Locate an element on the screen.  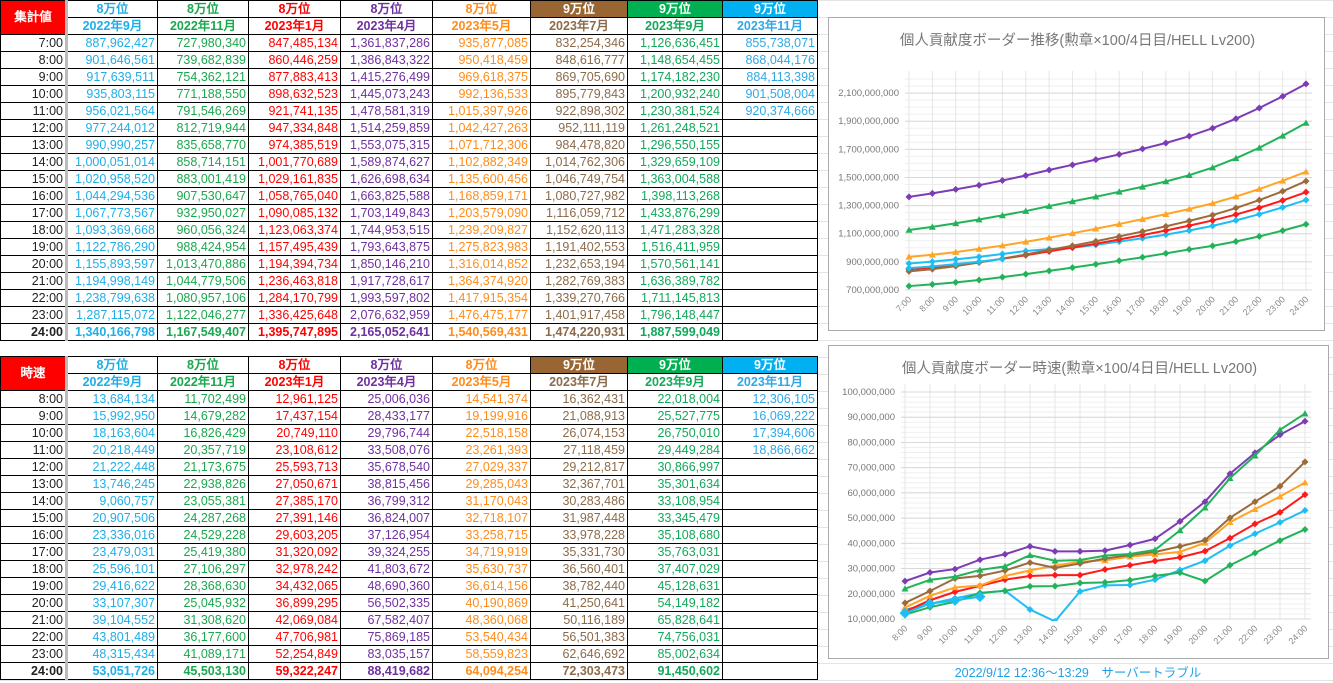
value-cell: 16,362,431 is located at coordinates (579, 399).